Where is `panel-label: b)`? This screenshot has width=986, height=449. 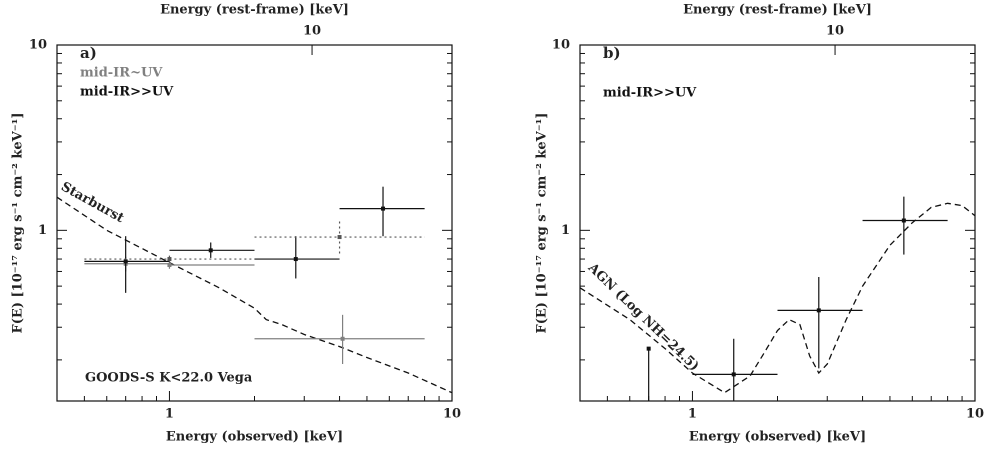 panel-label: b) is located at coordinates (612, 53).